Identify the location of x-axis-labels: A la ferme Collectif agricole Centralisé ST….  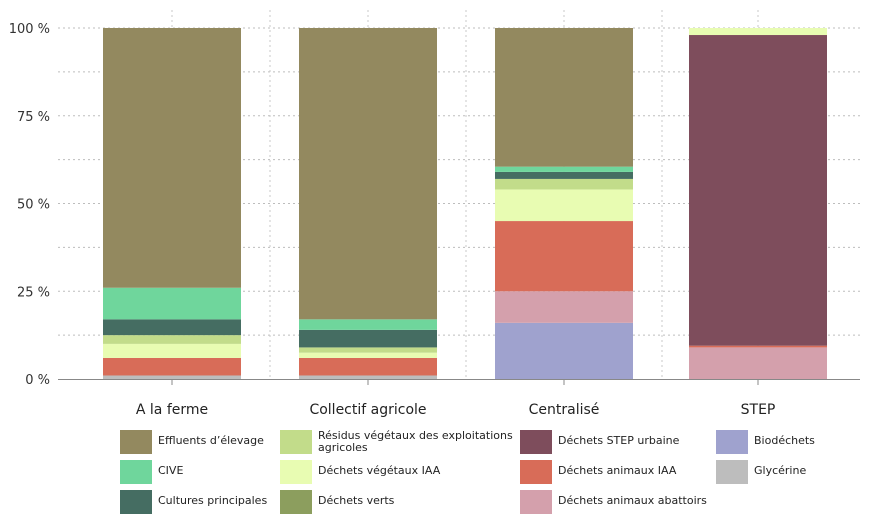
(455, 410).